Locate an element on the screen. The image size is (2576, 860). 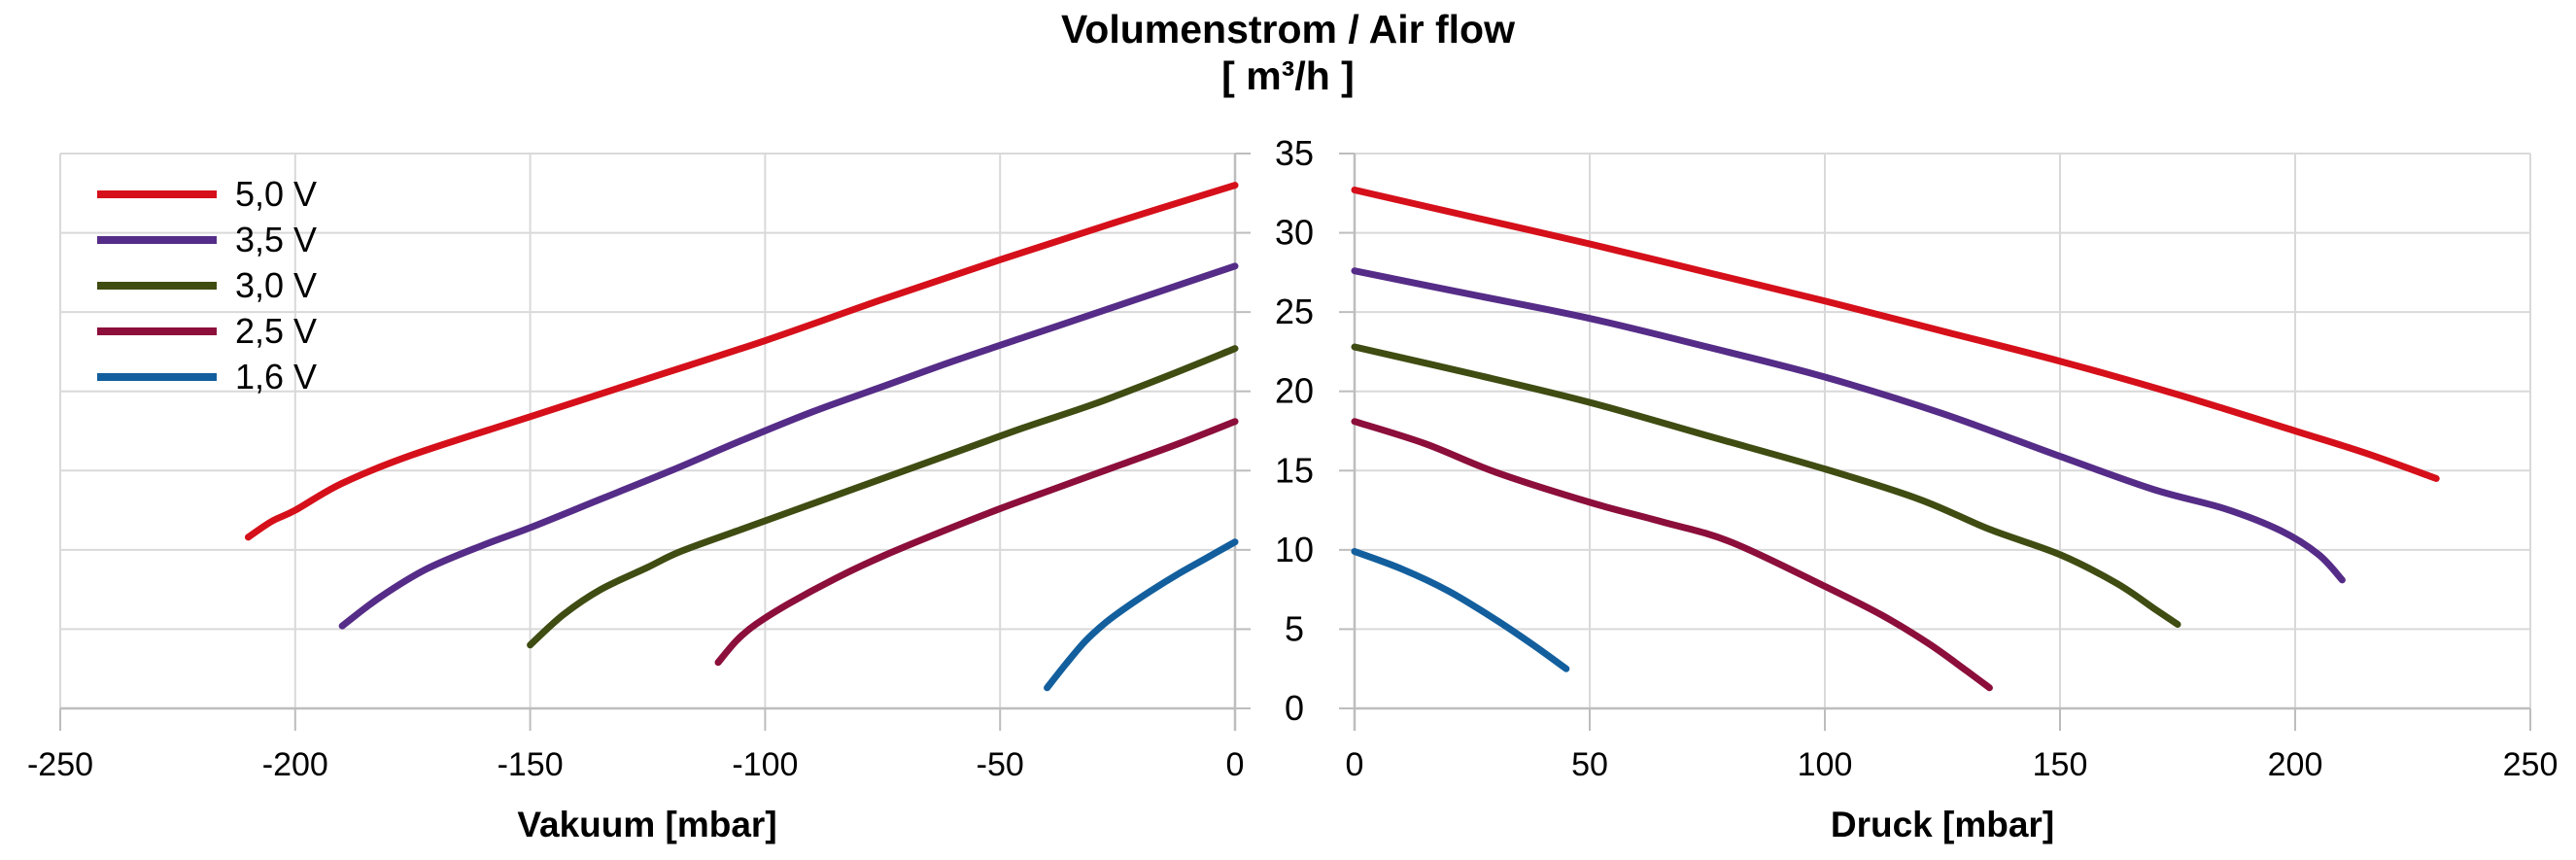
legend-item: 3,5 V is located at coordinates (207, 240).